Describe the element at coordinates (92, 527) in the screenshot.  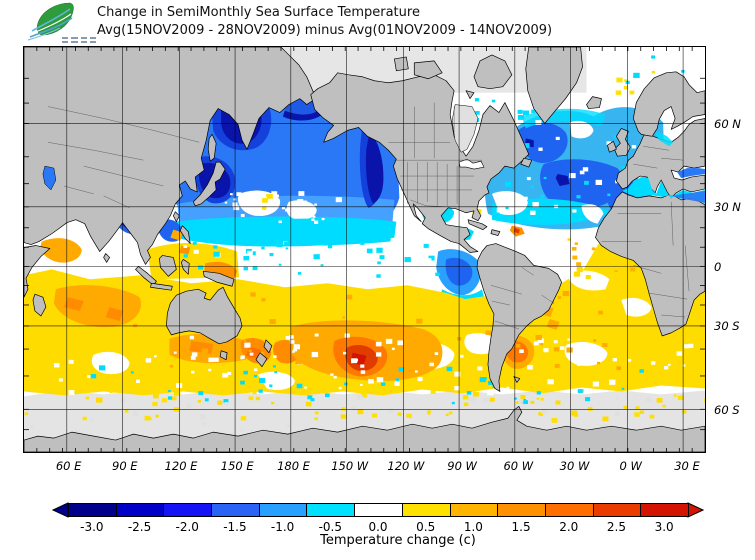
I see `colorbar-tick--3.0: -3.0` at that location.